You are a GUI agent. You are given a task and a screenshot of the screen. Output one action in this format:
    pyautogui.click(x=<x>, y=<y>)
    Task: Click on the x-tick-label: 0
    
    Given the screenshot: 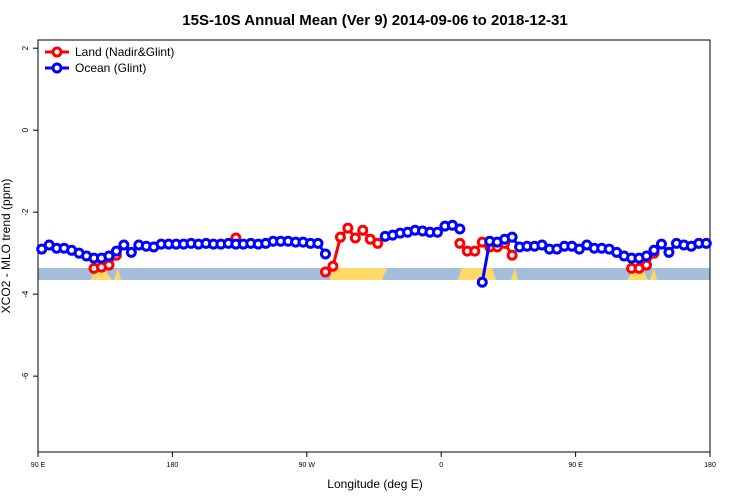 What is the action you would take?
    pyautogui.click(x=441, y=465)
    